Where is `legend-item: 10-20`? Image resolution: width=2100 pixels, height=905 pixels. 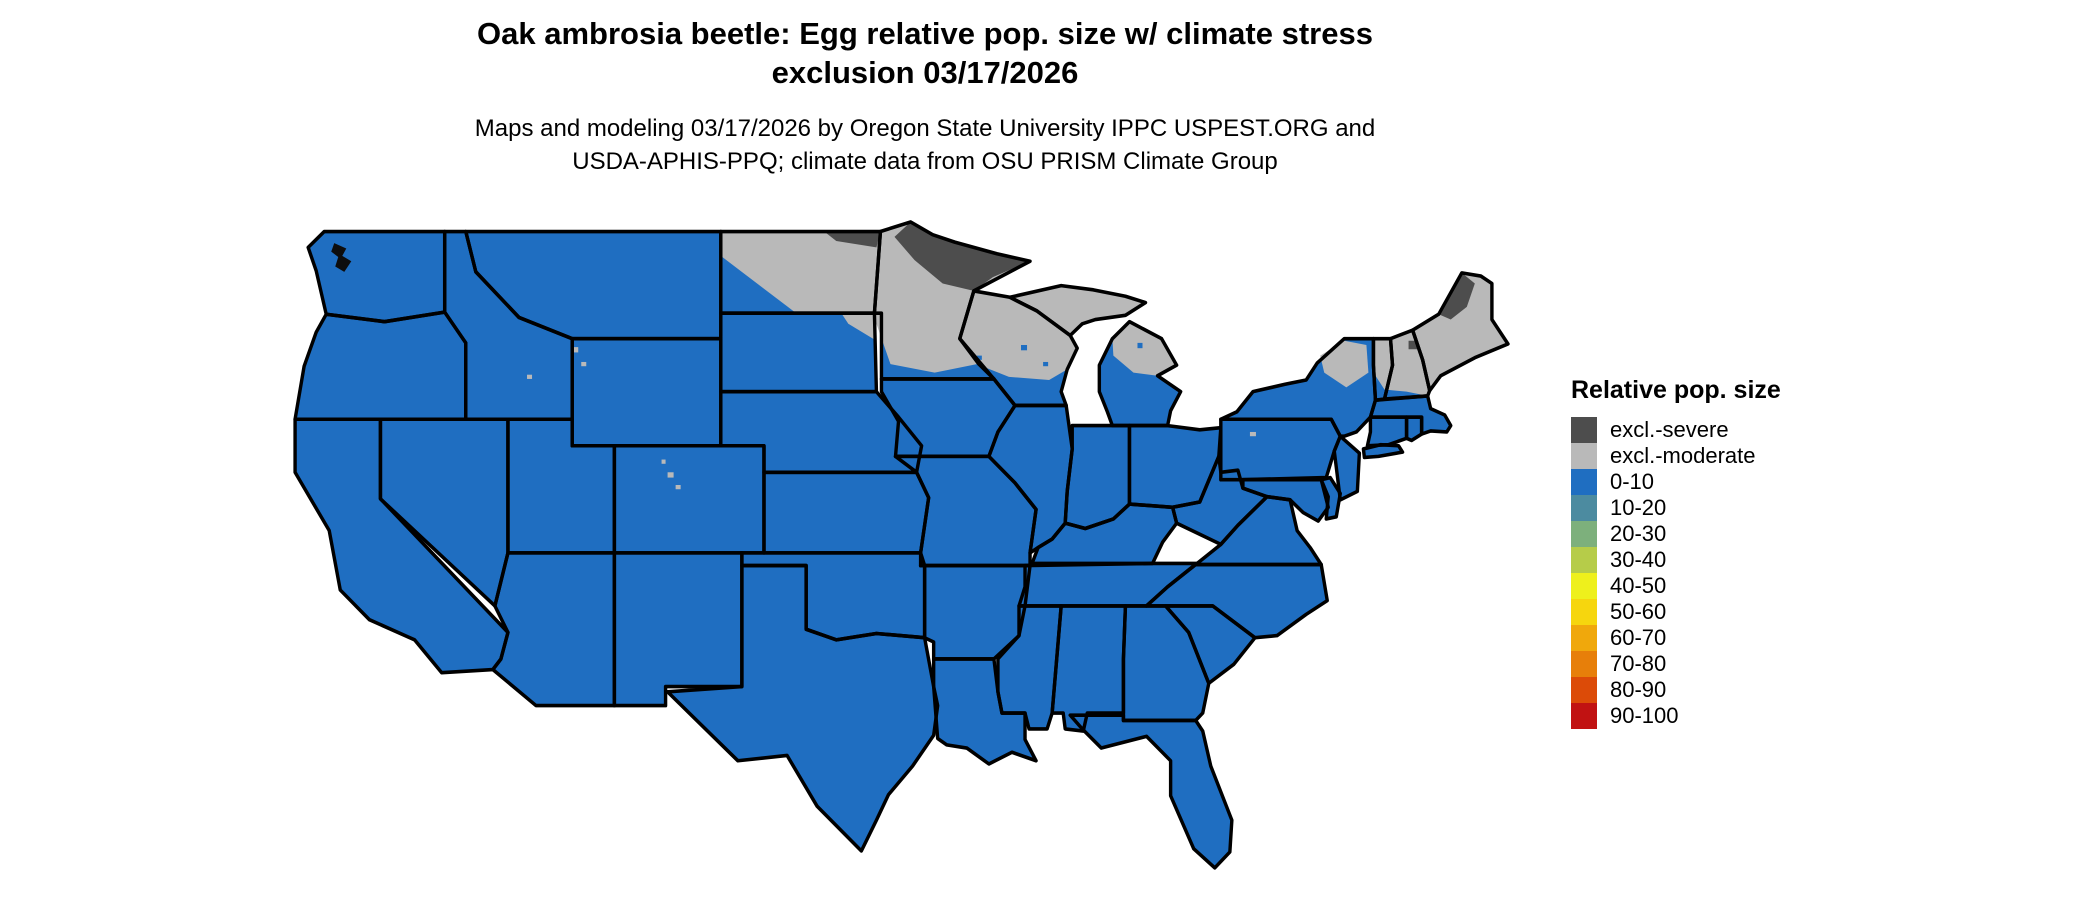
legend-item: 10-20 is located at coordinates (1676, 508).